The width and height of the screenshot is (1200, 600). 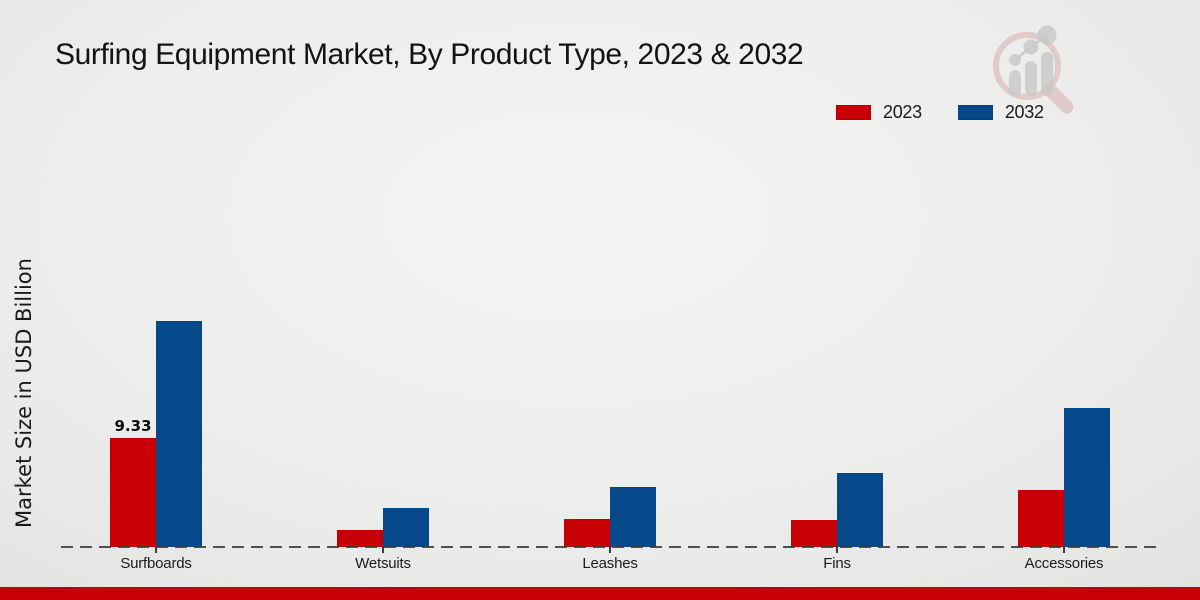 What do you see at coordinates (383, 563) in the screenshot?
I see `category-label-wetsuits: Wetsuits` at bounding box center [383, 563].